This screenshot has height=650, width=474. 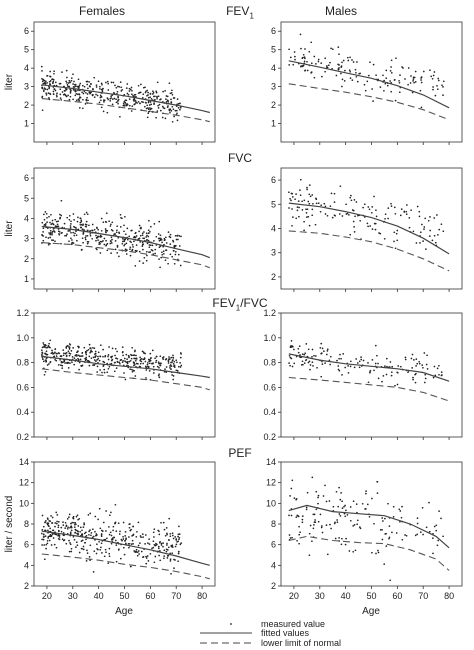 What do you see at coordinates (269, 338) in the screenshot?
I see `y-tick-label: 1.0` at bounding box center [269, 338].